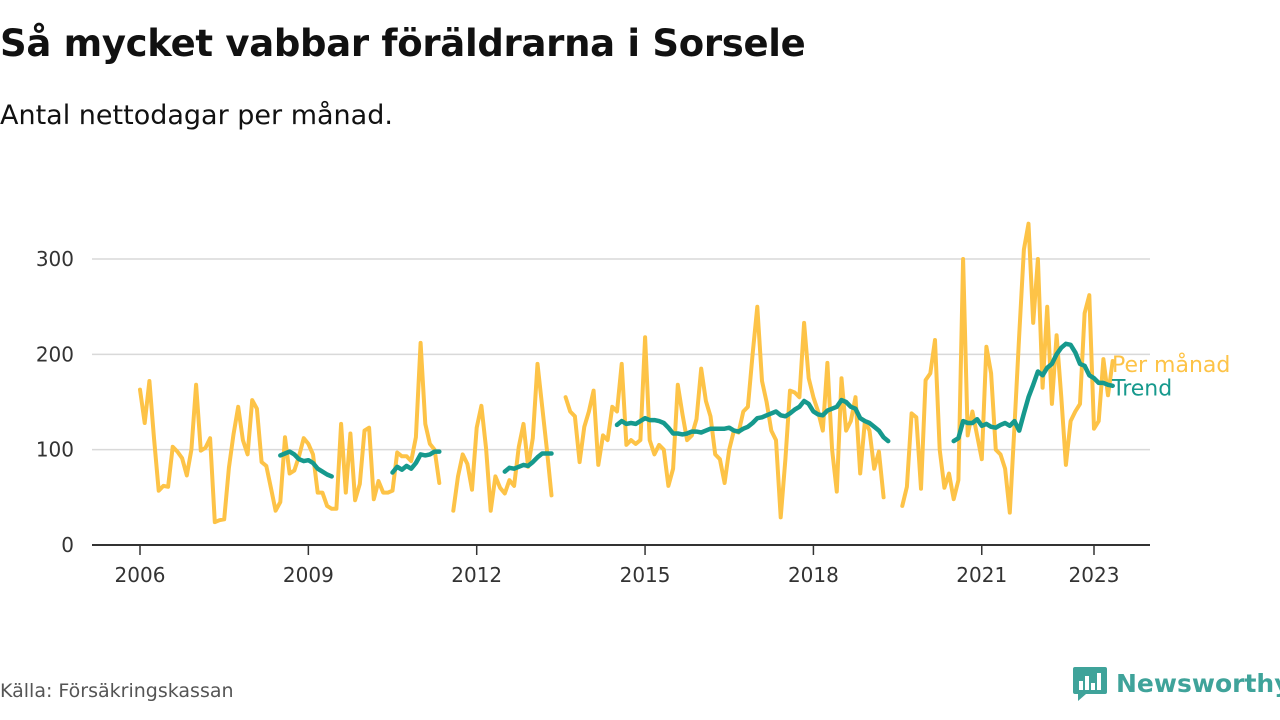 The height and width of the screenshot is (720, 1280). What do you see at coordinates (403, 43) in the screenshot?
I see `chart-title: Så mycket vabbar föräldrarna i Sorsele` at bounding box center [403, 43].